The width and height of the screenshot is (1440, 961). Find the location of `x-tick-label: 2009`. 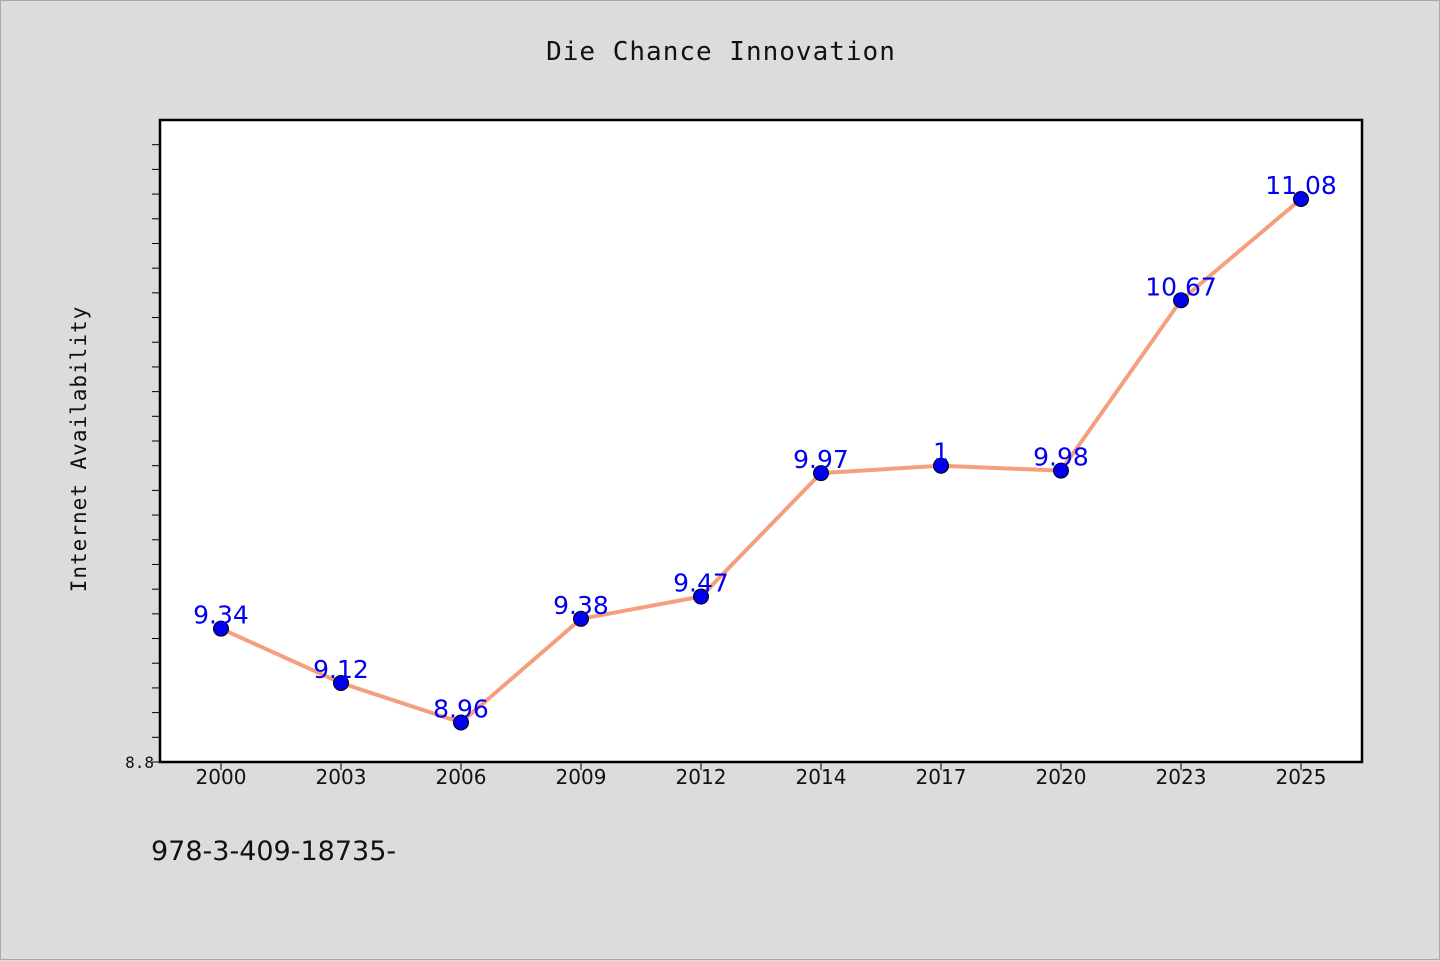

x-tick-label: 2009 is located at coordinates (581, 777).